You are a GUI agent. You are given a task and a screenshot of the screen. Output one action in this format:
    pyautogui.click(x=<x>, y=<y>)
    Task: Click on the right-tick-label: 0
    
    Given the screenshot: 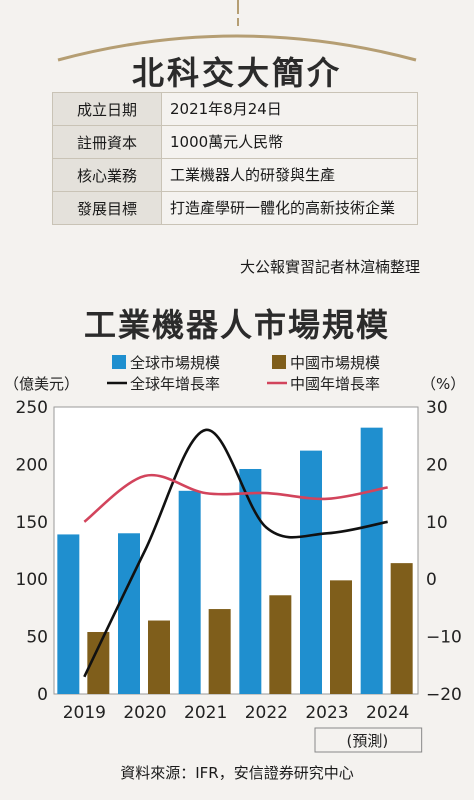 What is the action you would take?
    pyautogui.click(x=431, y=580)
    